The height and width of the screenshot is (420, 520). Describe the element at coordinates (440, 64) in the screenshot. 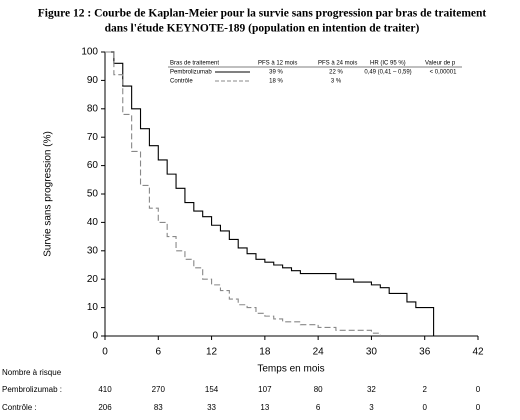

I see `legend-header: Valeur de p` at that location.